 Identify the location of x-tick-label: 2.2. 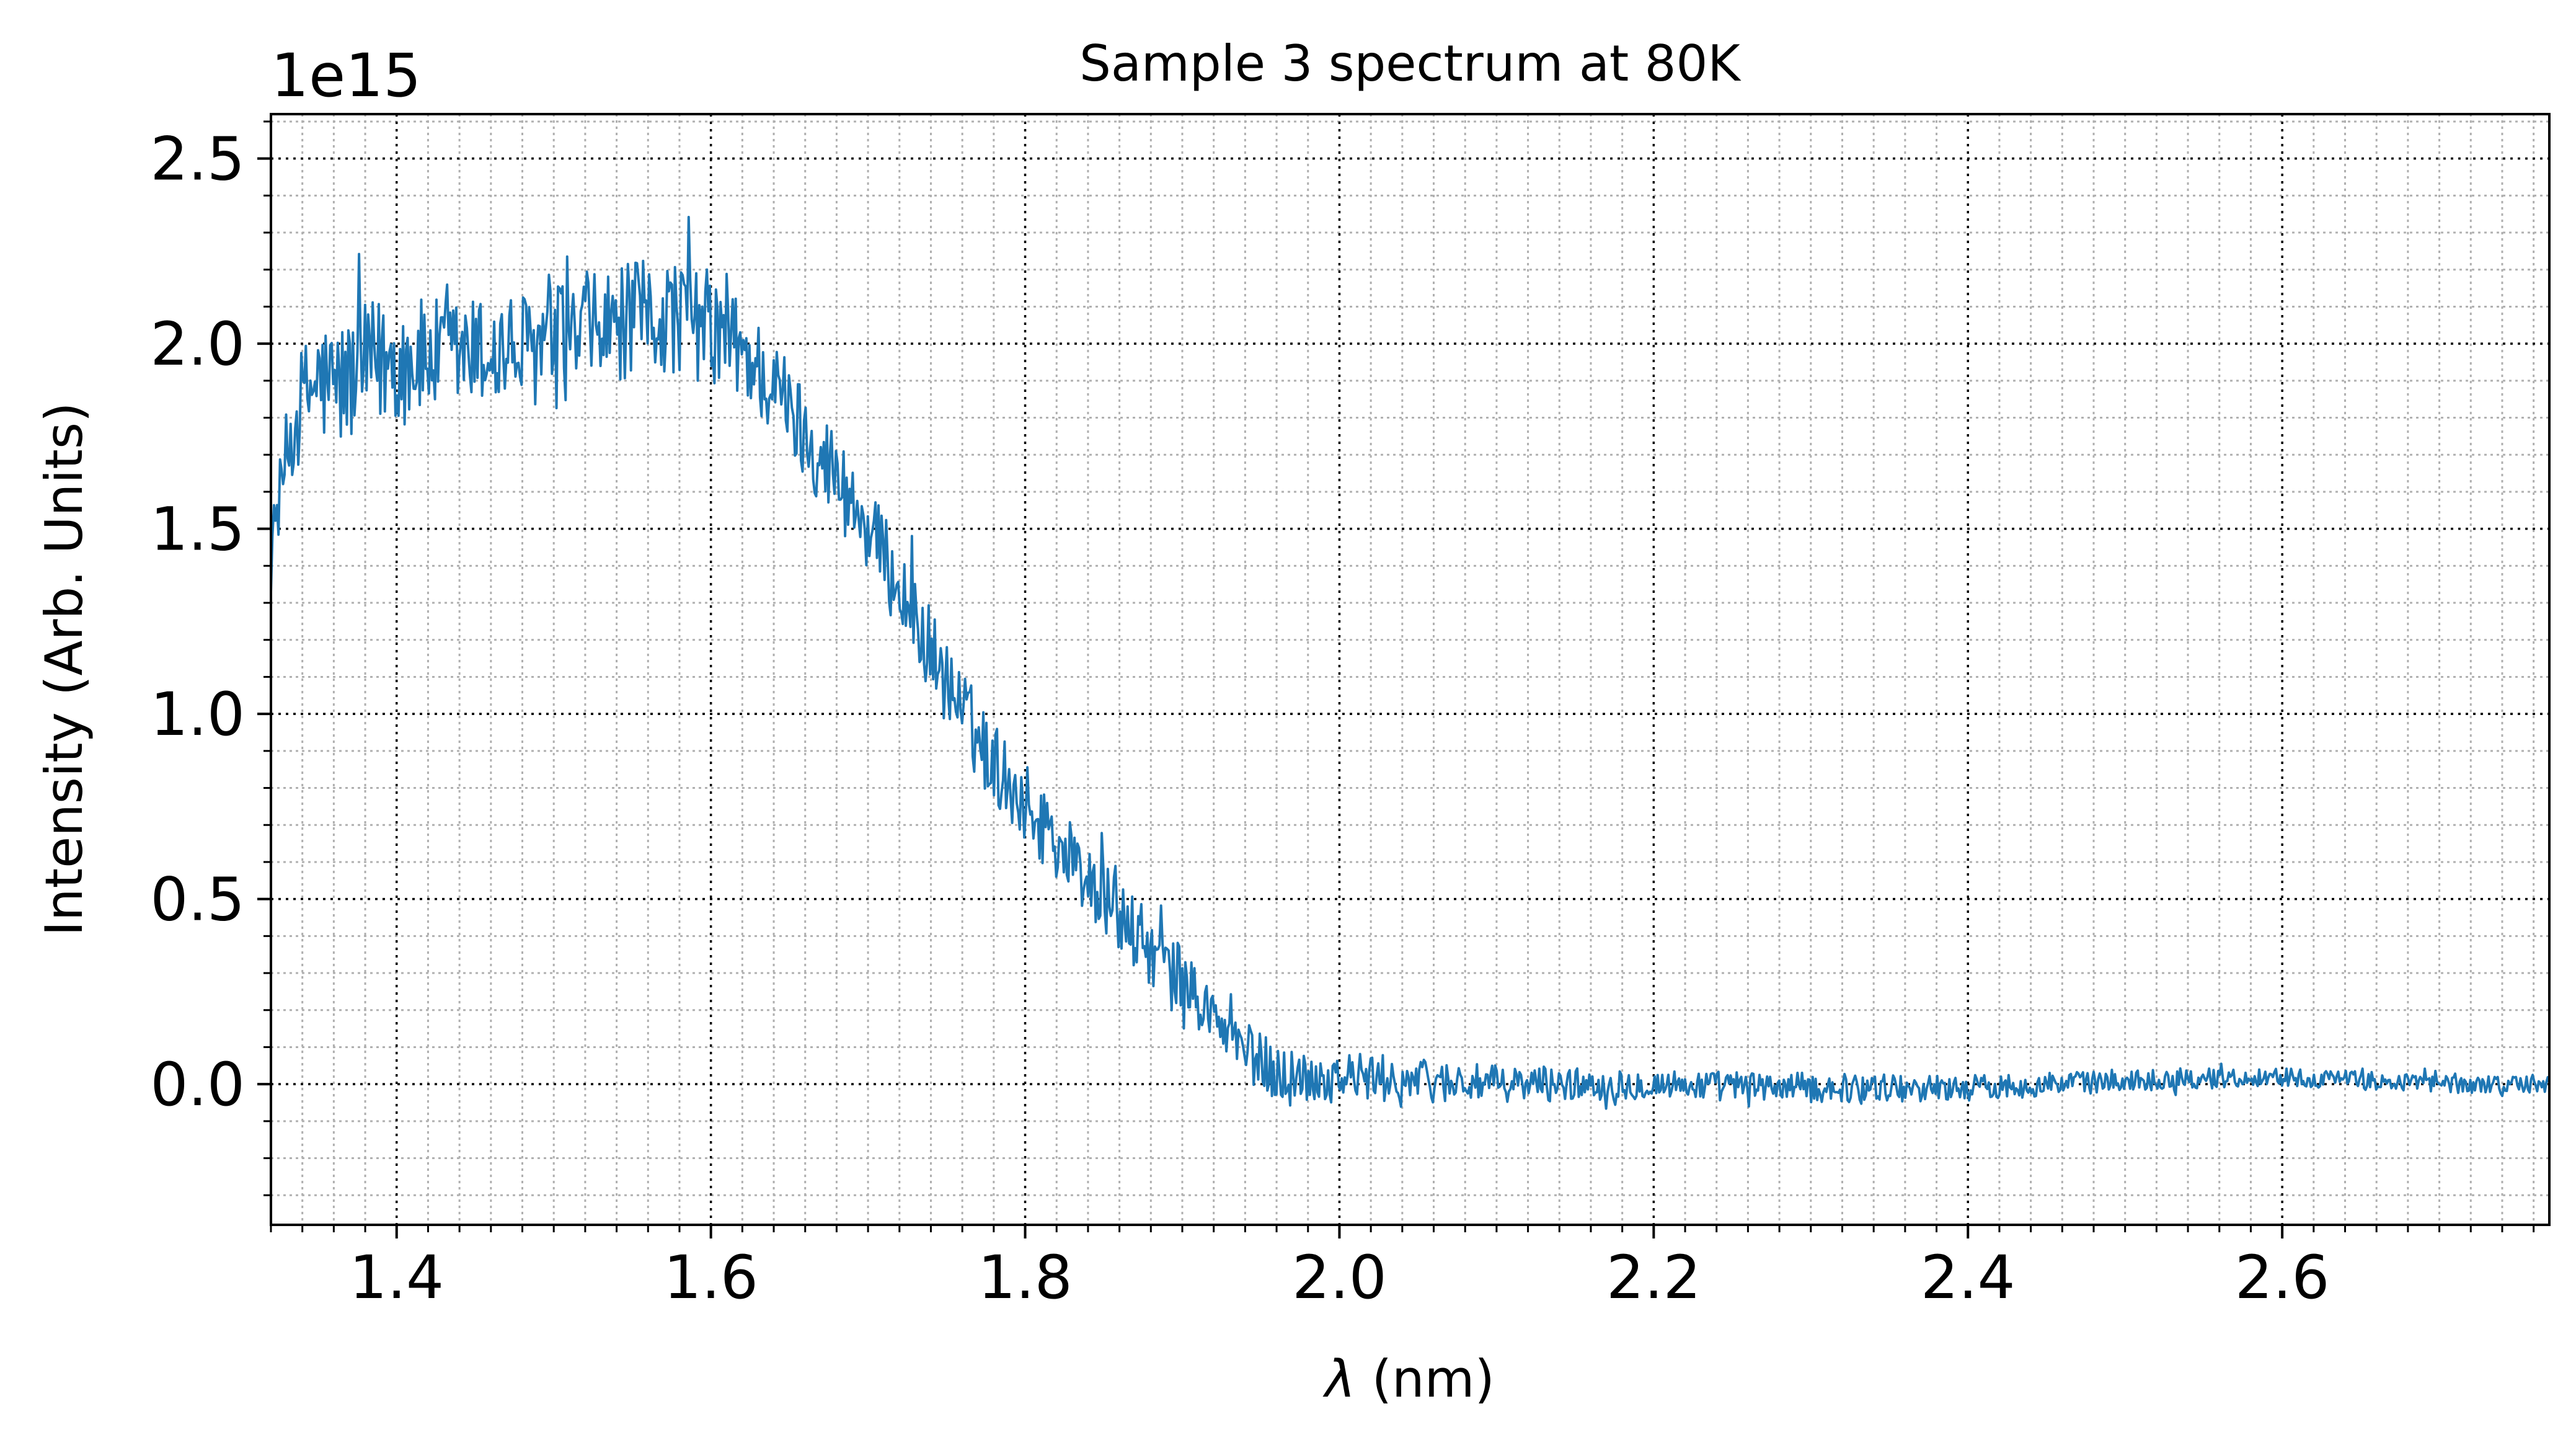
(1653, 1277).